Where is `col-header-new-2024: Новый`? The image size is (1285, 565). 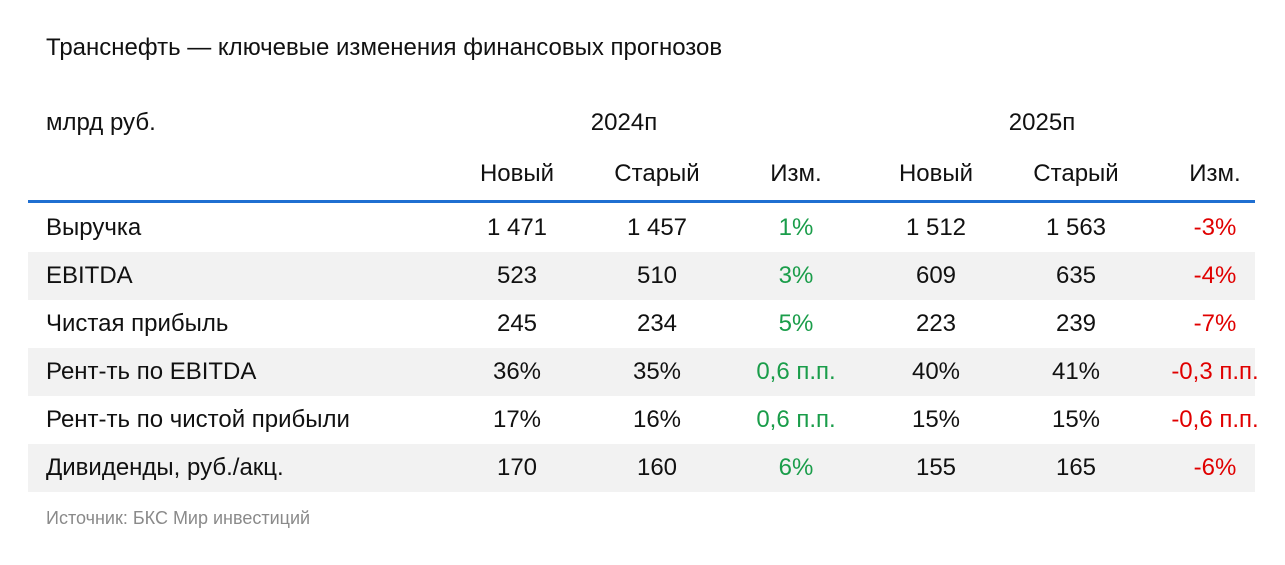
col-header-new-2024: Новый is located at coordinates (517, 173).